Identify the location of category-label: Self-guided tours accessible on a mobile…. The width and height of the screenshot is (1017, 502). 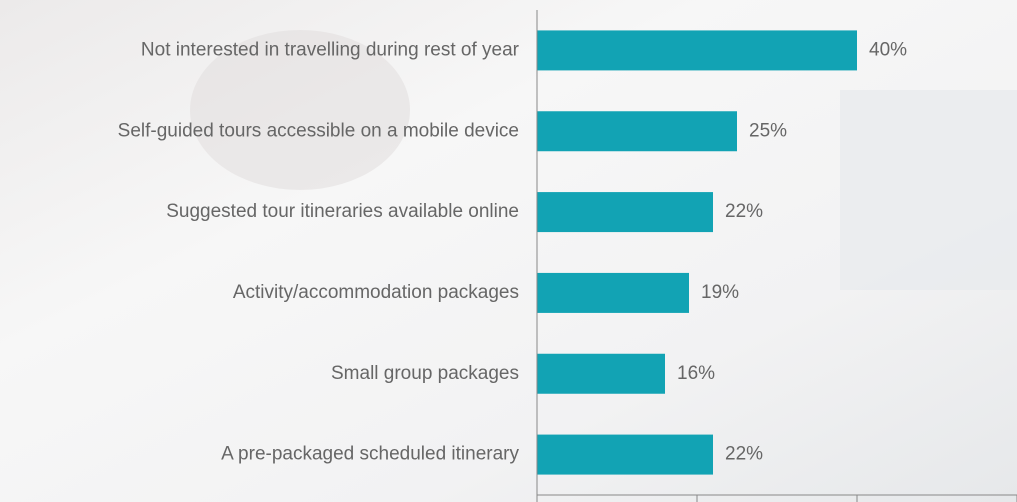
(318, 130).